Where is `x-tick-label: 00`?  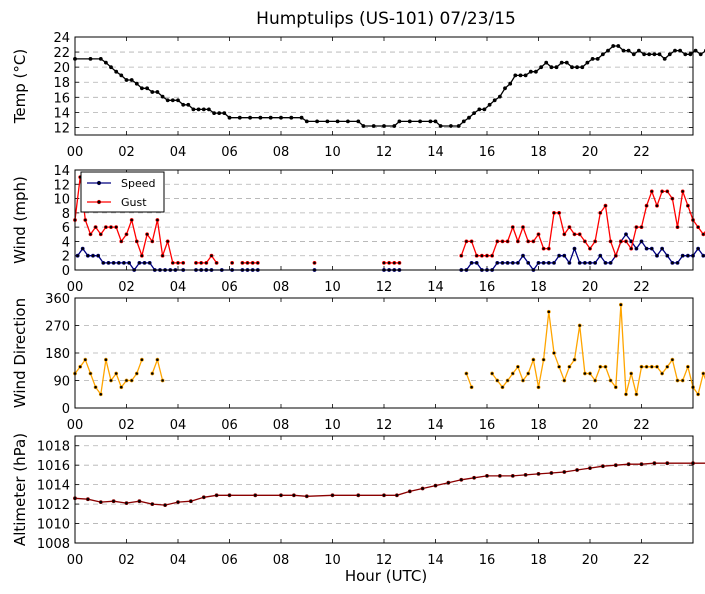
x-tick-label: 00 is located at coordinates (75, 560).